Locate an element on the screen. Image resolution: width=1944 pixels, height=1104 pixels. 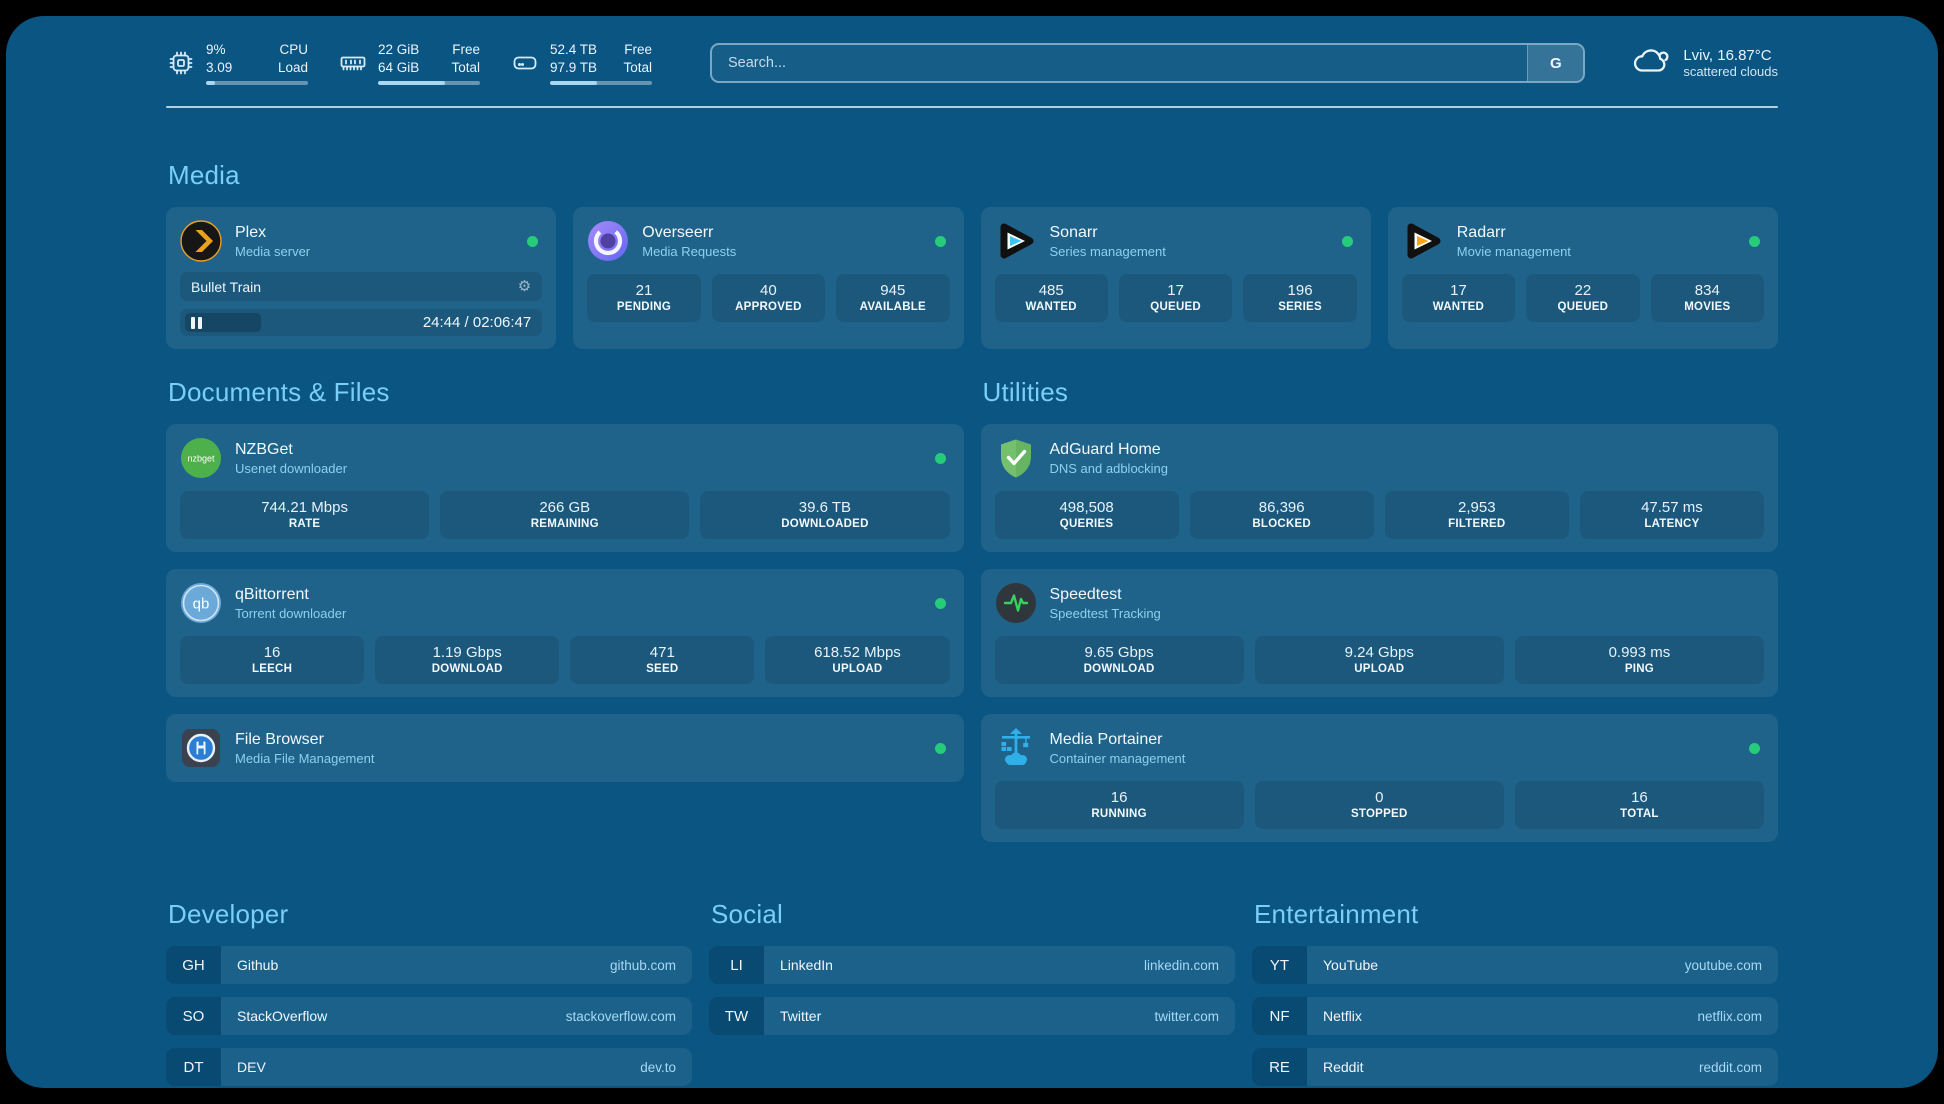
bookmark-name: LinkedIn is located at coordinates (806, 965).